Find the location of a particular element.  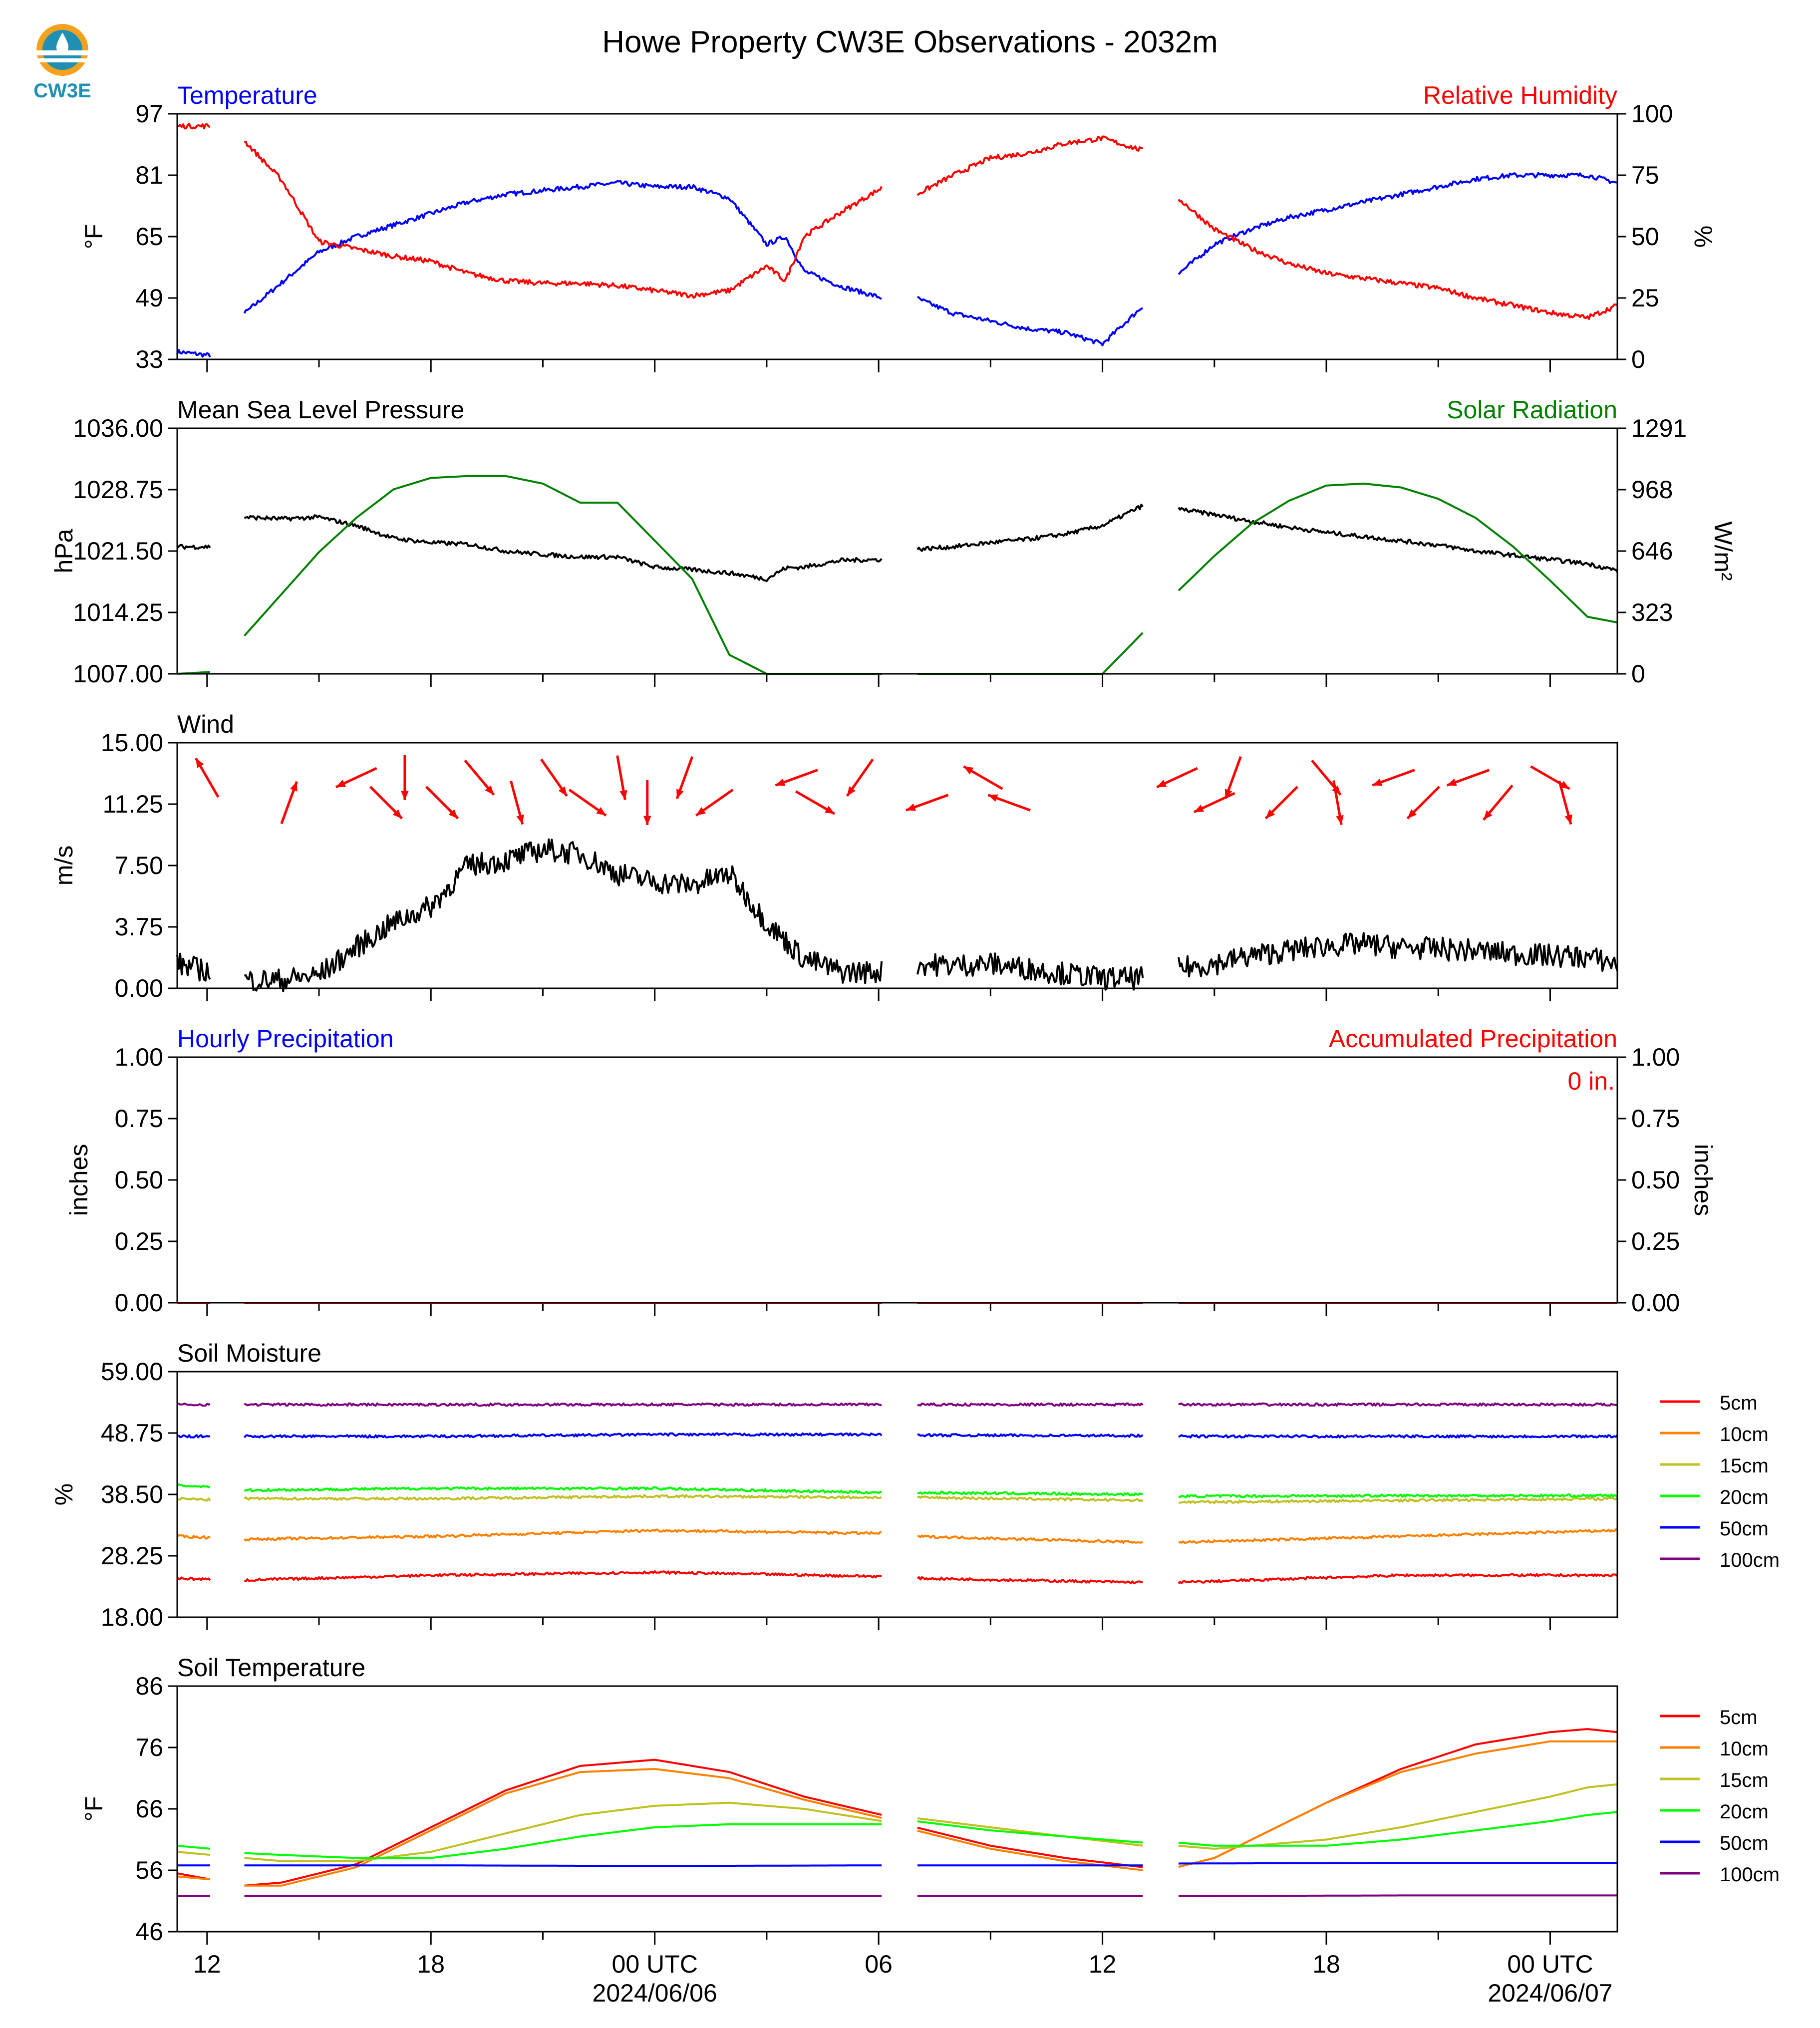

panel-title-left: Soil Moisture is located at coordinates (249, 1353).